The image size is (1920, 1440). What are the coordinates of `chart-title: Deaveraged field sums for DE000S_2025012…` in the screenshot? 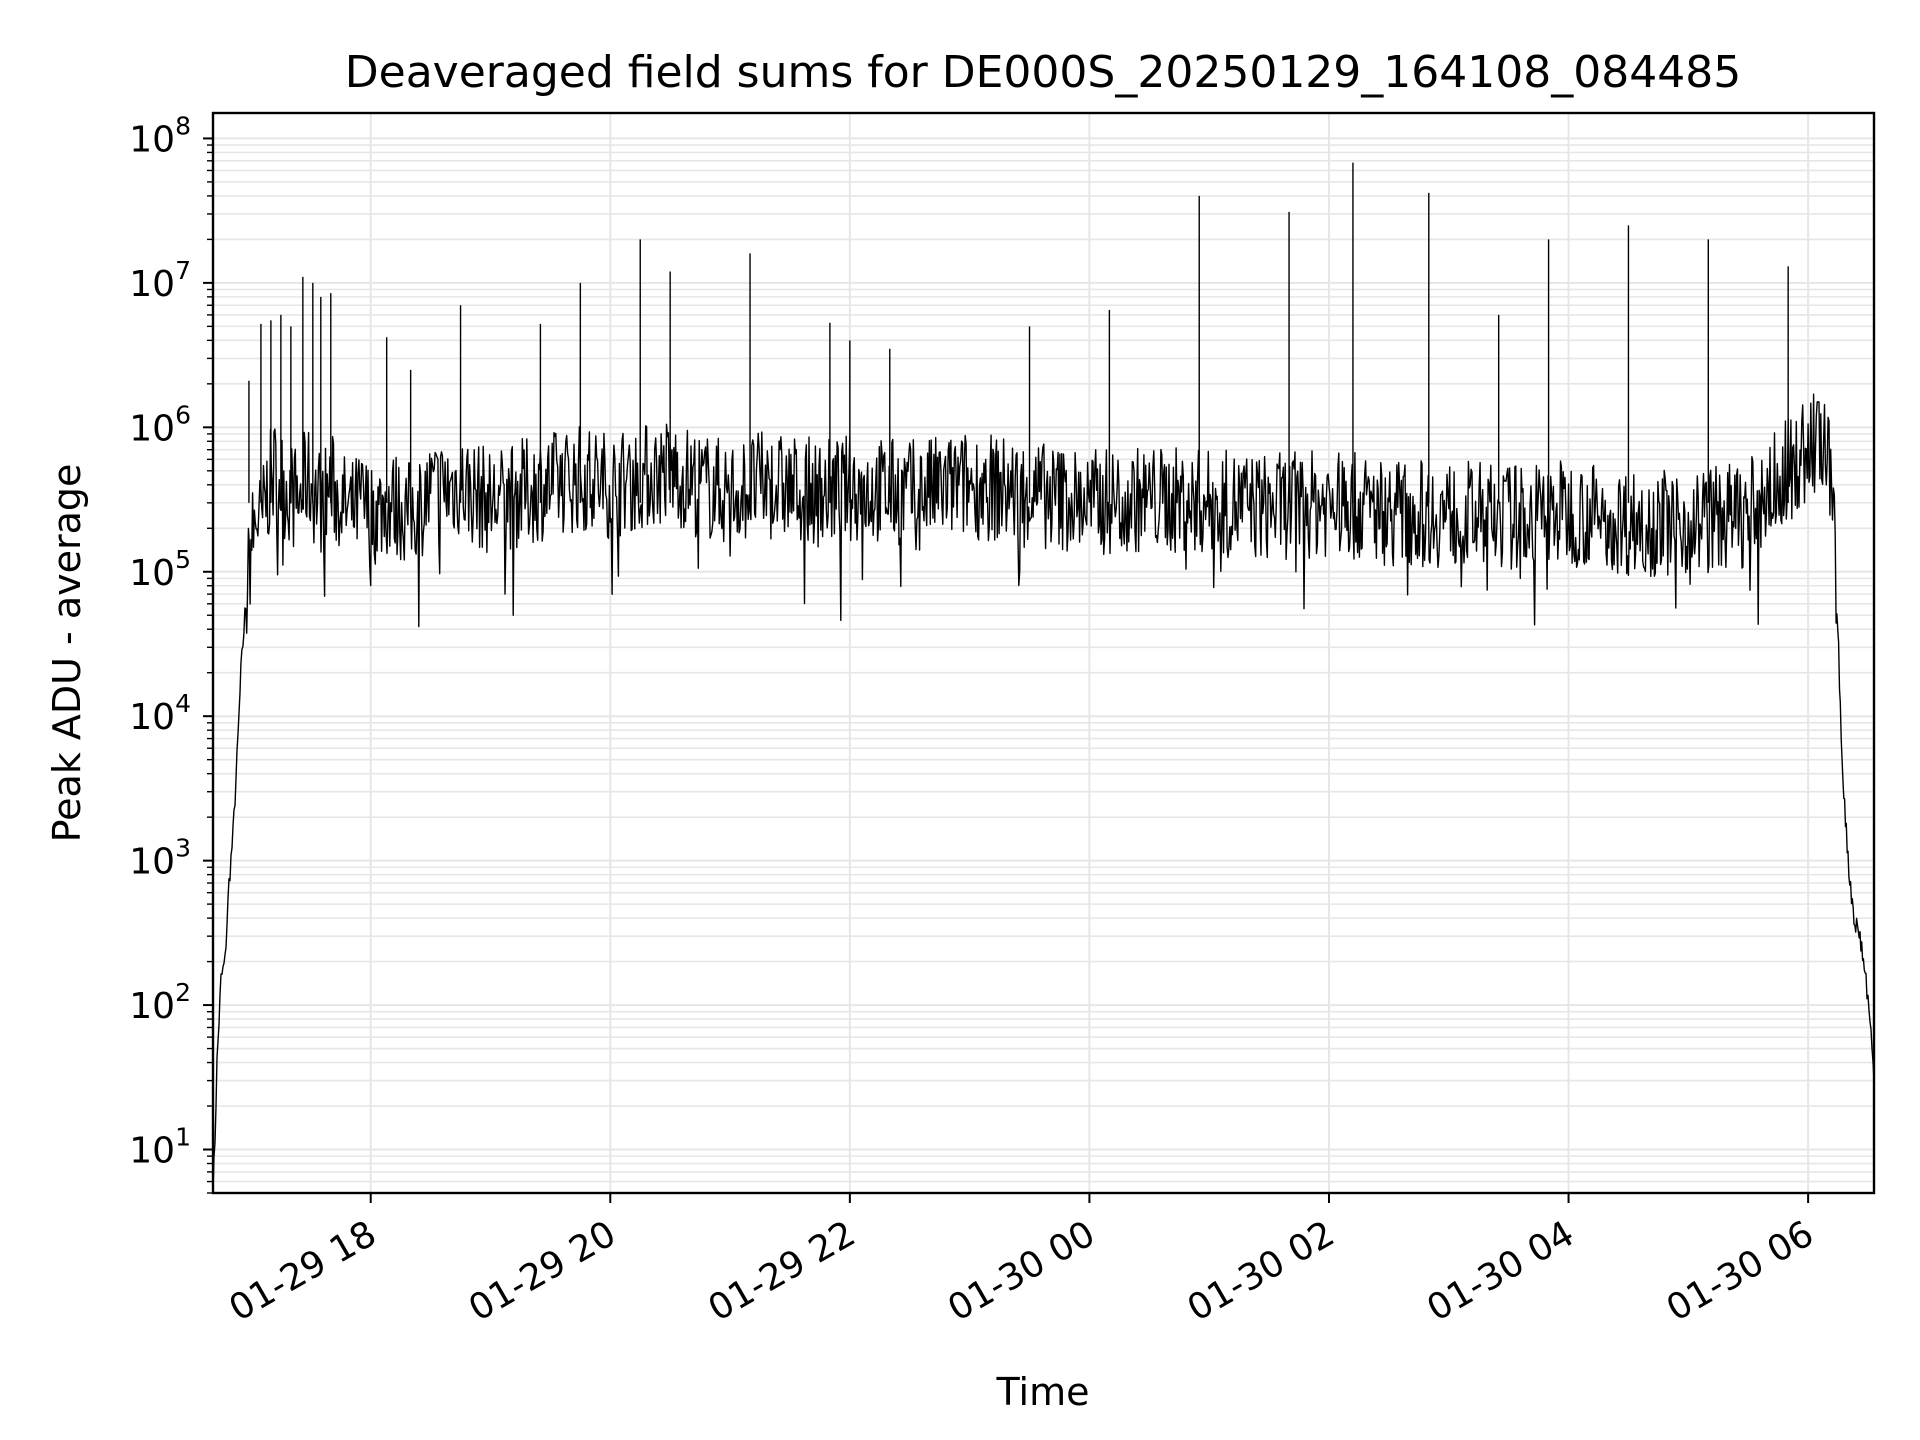 It's located at (1043, 72).